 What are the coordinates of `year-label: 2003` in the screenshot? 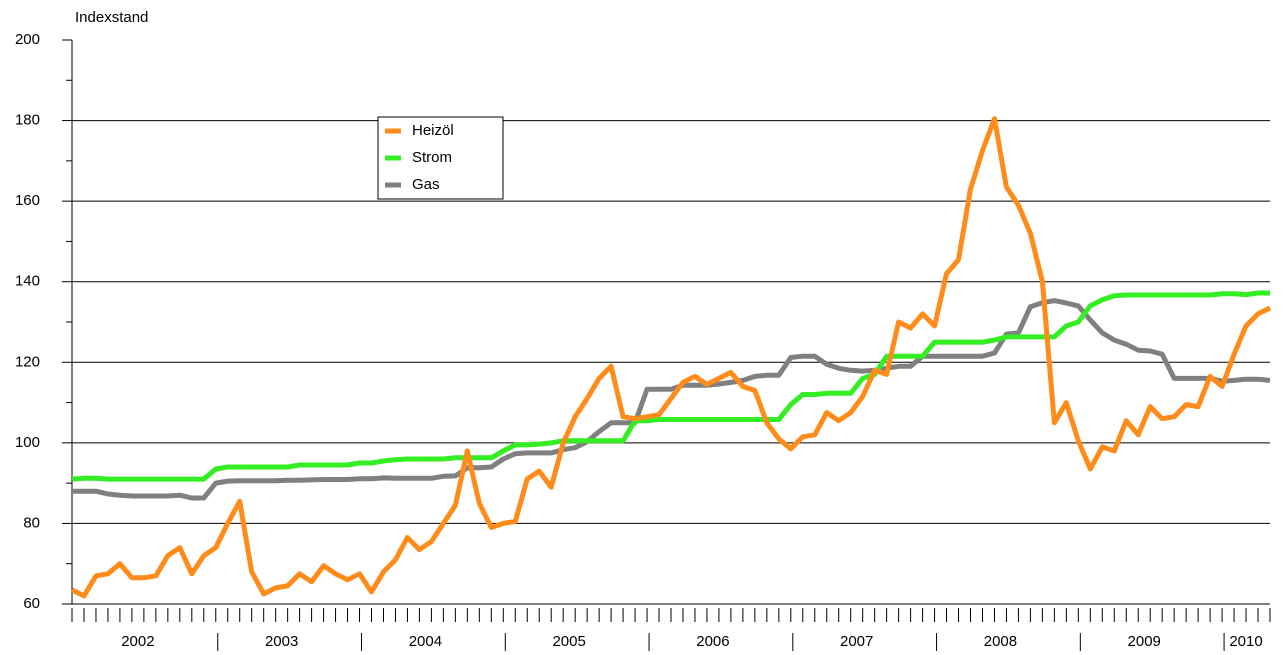 It's located at (281, 641).